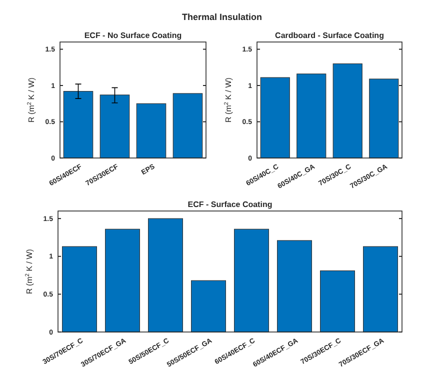 This screenshot has width=444, height=372. What do you see at coordinates (222, 17) in the screenshot?
I see `text: Thermal Insulation` at bounding box center [222, 17].